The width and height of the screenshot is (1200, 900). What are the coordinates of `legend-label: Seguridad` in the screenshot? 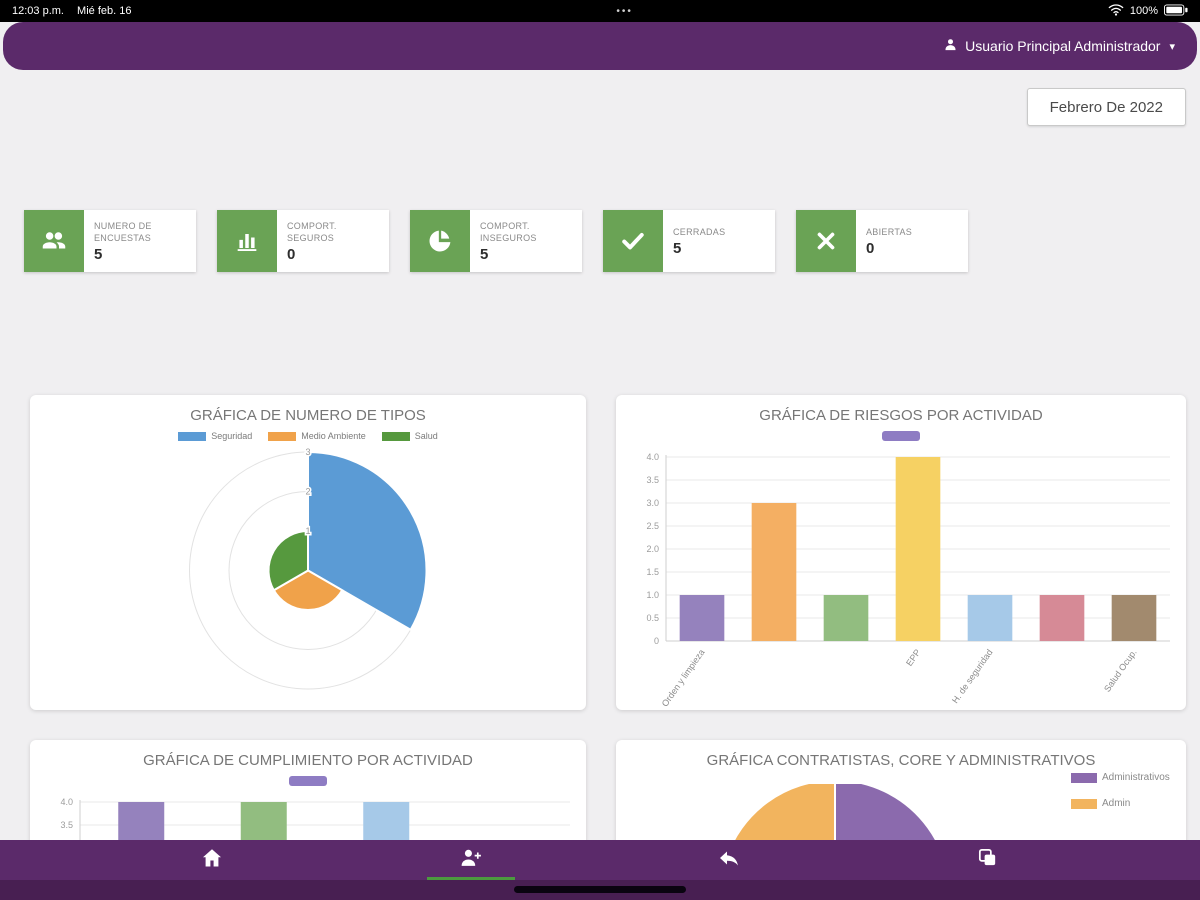 It's located at (232, 436).